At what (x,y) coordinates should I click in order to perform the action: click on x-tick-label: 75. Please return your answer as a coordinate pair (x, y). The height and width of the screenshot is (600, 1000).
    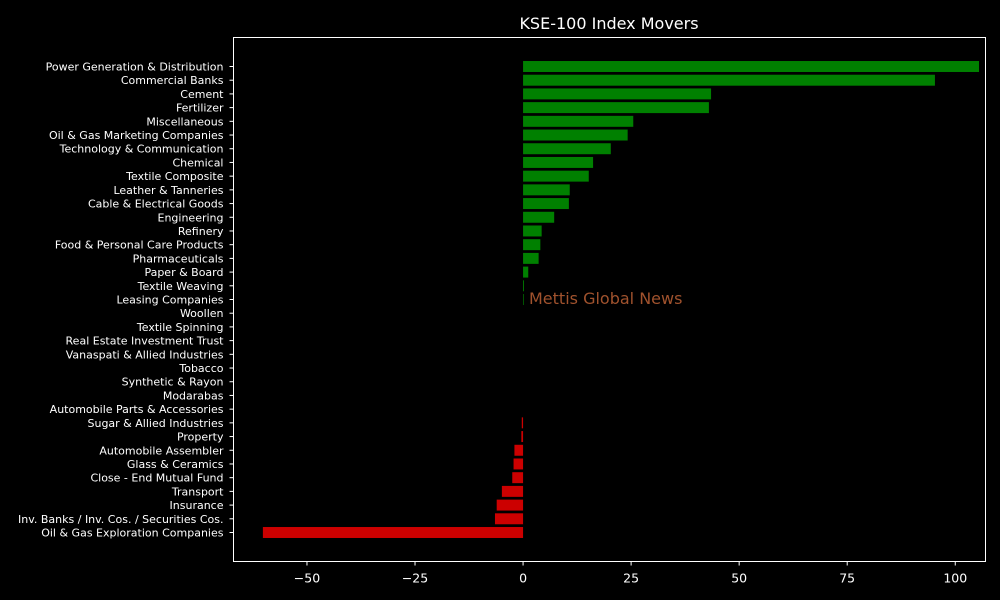
    Looking at the image, I should click on (847, 578).